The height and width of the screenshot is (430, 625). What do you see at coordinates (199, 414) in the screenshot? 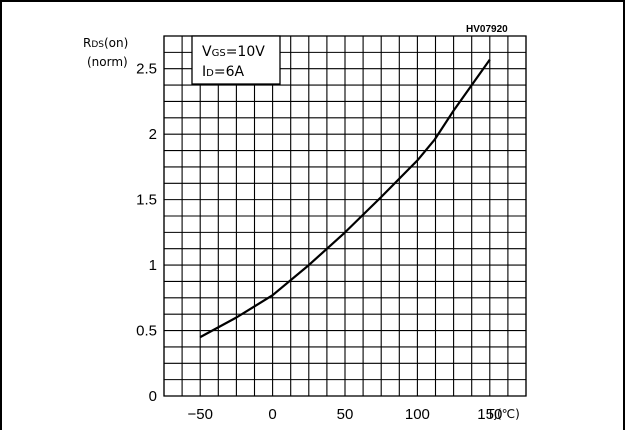
I see `x-tick-label: −50` at bounding box center [199, 414].